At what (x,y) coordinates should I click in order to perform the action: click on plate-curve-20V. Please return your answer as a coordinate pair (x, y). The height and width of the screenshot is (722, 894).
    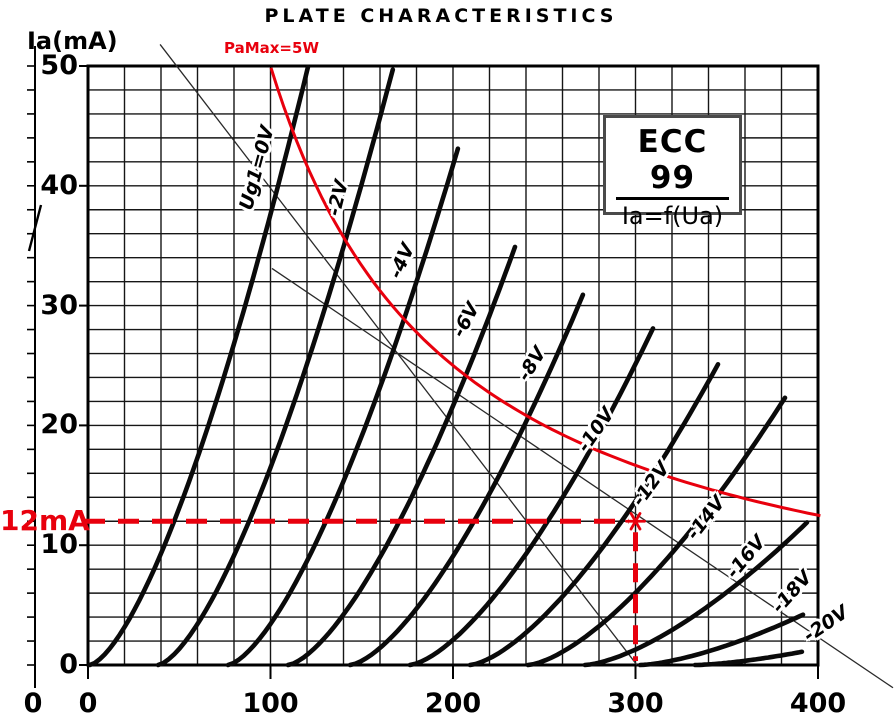
    Looking at the image, I should click on (748, 658).